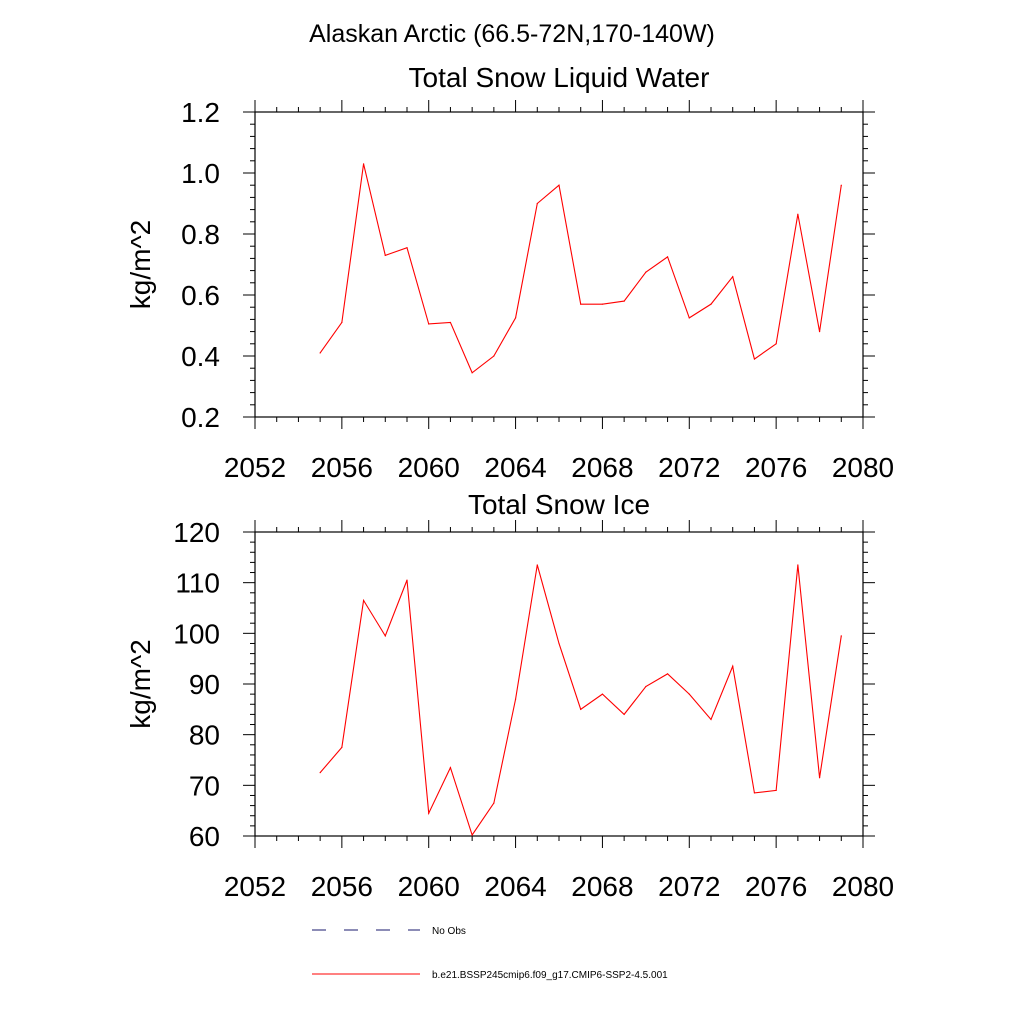 The image size is (1024, 1024). What do you see at coordinates (559, 504) in the screenshot?
I see `chart-title: Total Snow Ice` at bounding box center [559, 504].